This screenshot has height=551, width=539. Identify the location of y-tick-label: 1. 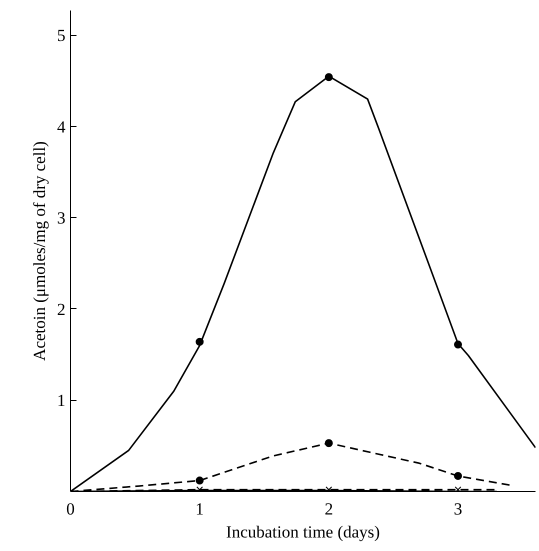
(61, 400).